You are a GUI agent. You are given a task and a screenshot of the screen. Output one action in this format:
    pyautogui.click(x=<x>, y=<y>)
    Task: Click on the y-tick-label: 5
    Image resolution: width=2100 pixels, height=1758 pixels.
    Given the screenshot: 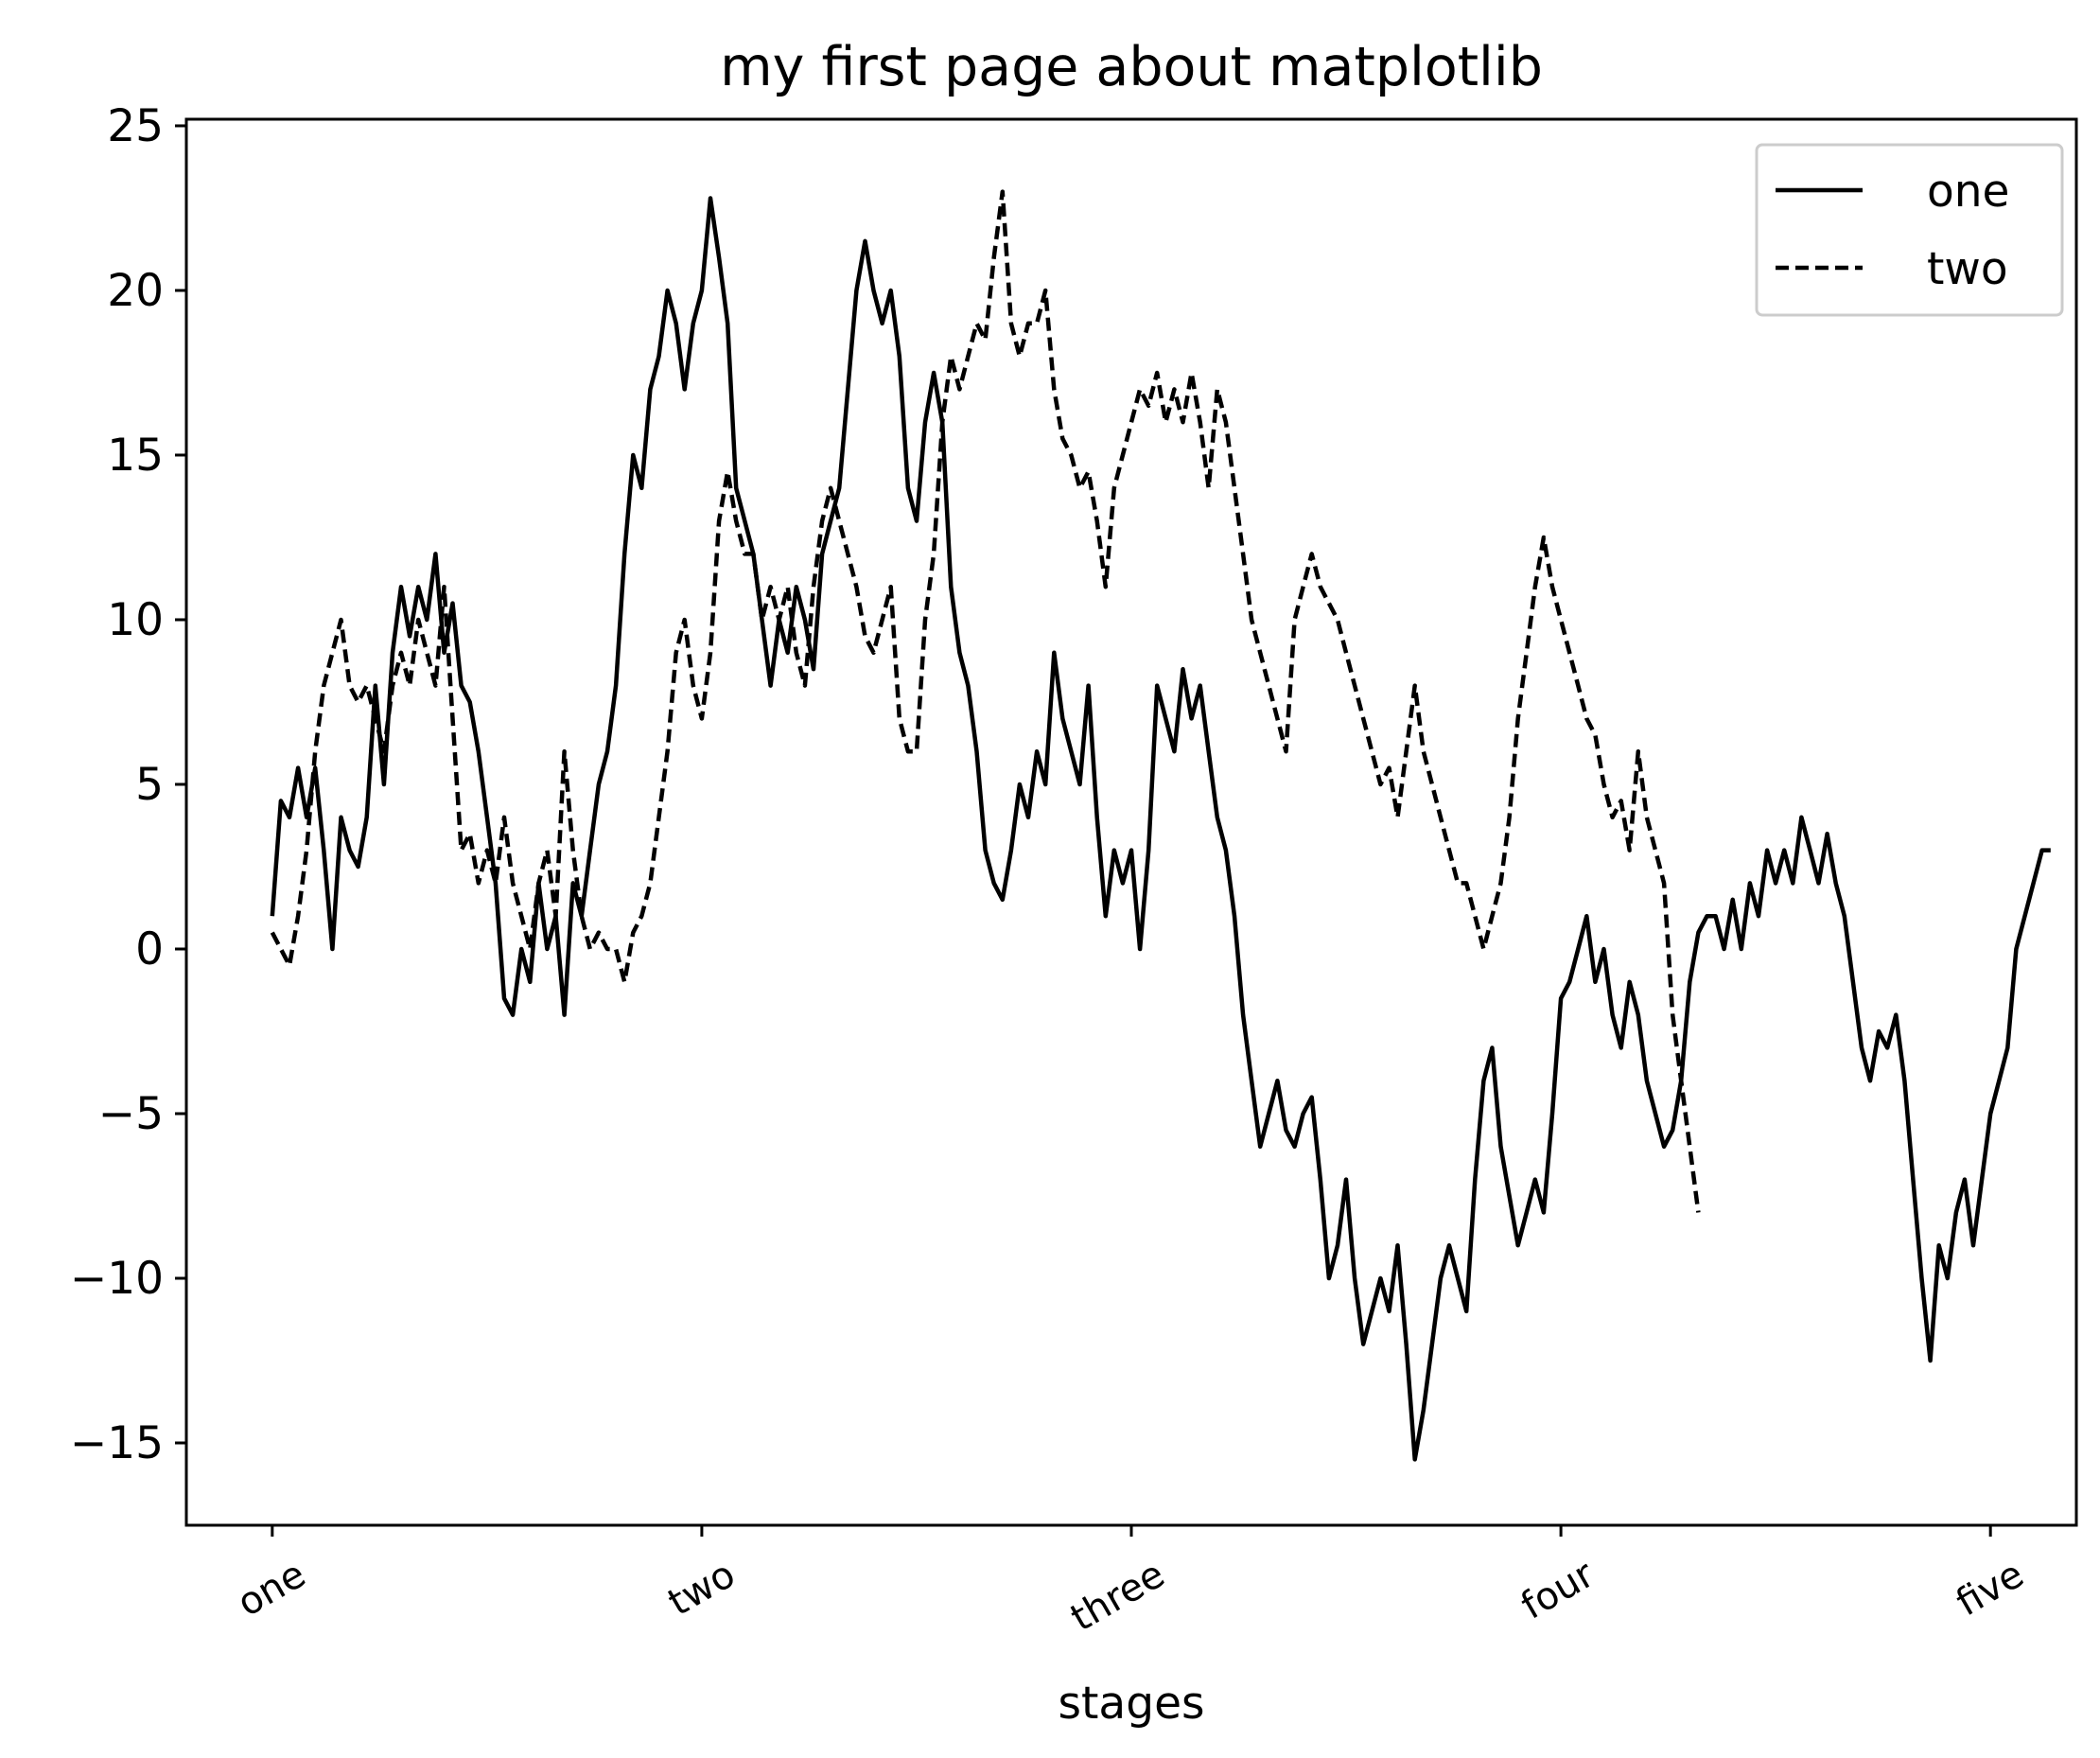 What is the action you would take?
    pyautogui.click(x=149, y=785)
    